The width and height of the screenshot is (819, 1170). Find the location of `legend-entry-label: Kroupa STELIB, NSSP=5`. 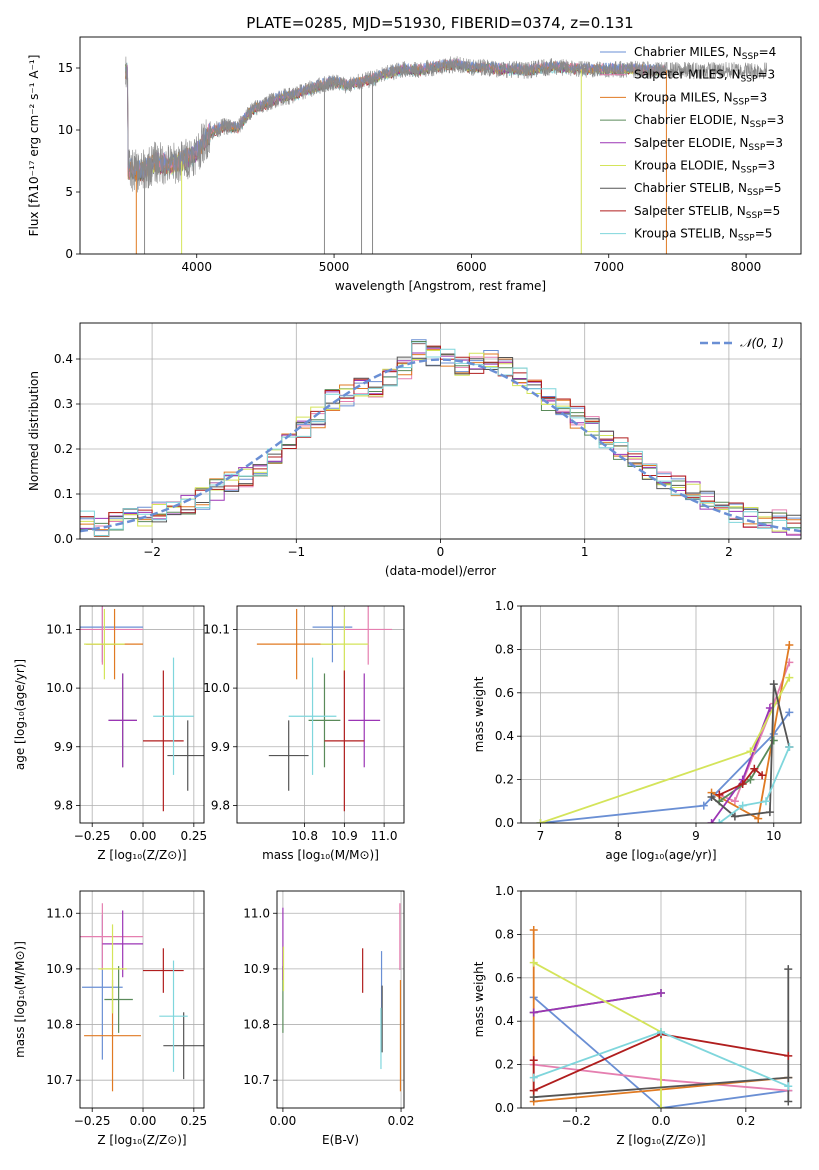

legend-entry-label: Kroupa STELIB, NSSP=5 is located at coordinates (703, 235).